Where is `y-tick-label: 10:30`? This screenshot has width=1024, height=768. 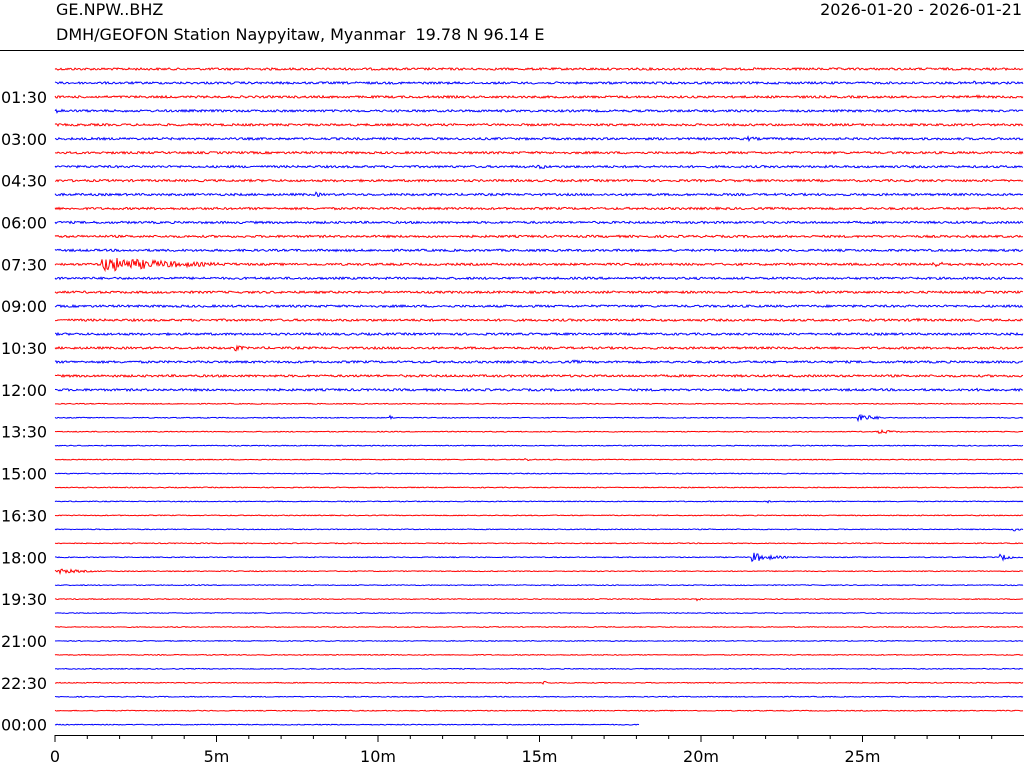
y-tick-label: 10:30 is located at coordinates (24, 348).